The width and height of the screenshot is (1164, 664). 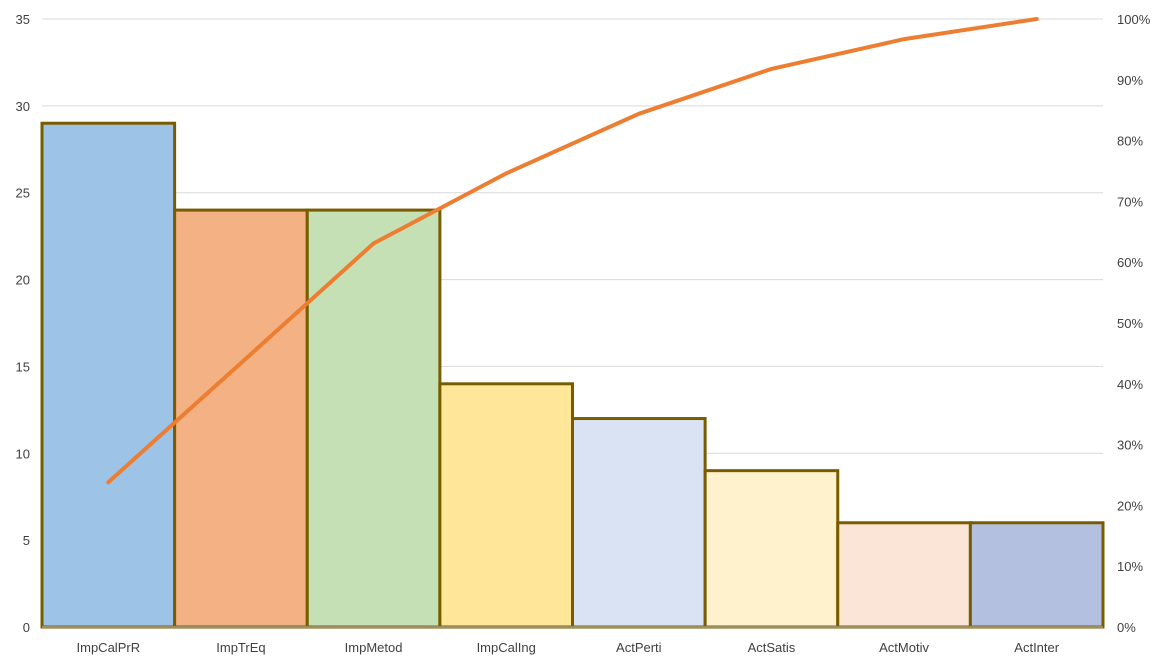 I want to click on right-axis-tick-label: 80%, so click(x=1130, y=141).